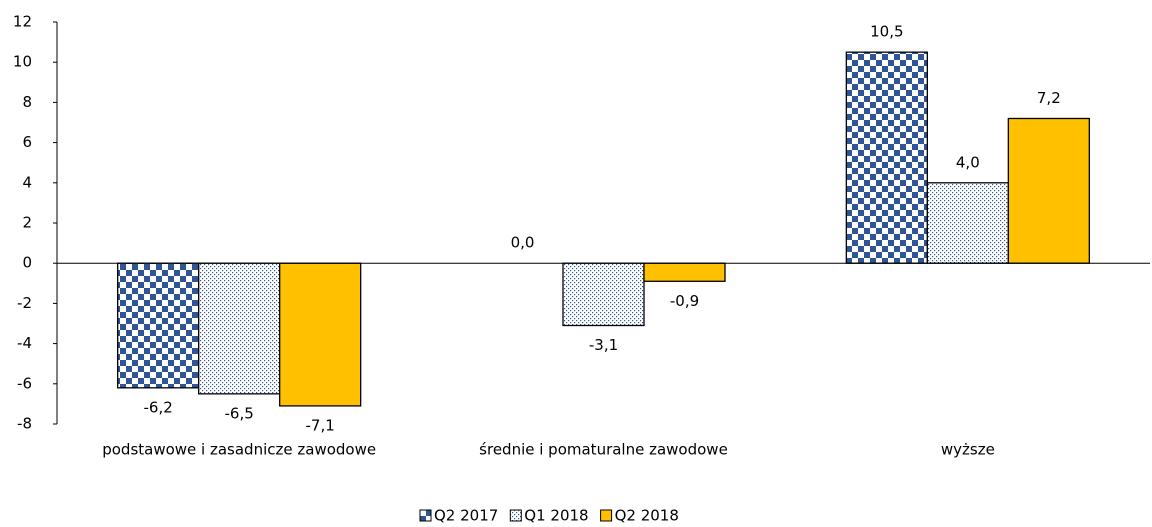 The height and width of the screenshot is (527, 1152). Describe the element at coordinates (24, 343) in the screenshot. I see `y-tick-label: -4` at that location.